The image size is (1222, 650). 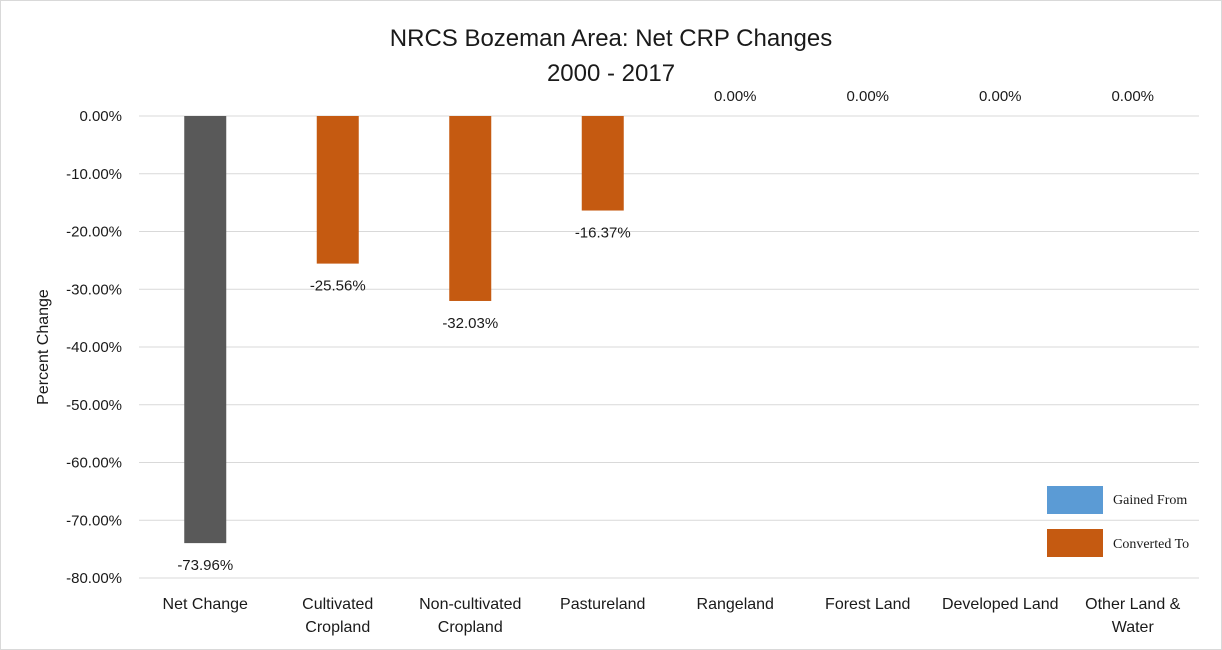 What do you see at coordinates (611, 73) in the screenshot?
I see `chart-subtitle: 2000 - 2017` at bounding box center [611, 73].